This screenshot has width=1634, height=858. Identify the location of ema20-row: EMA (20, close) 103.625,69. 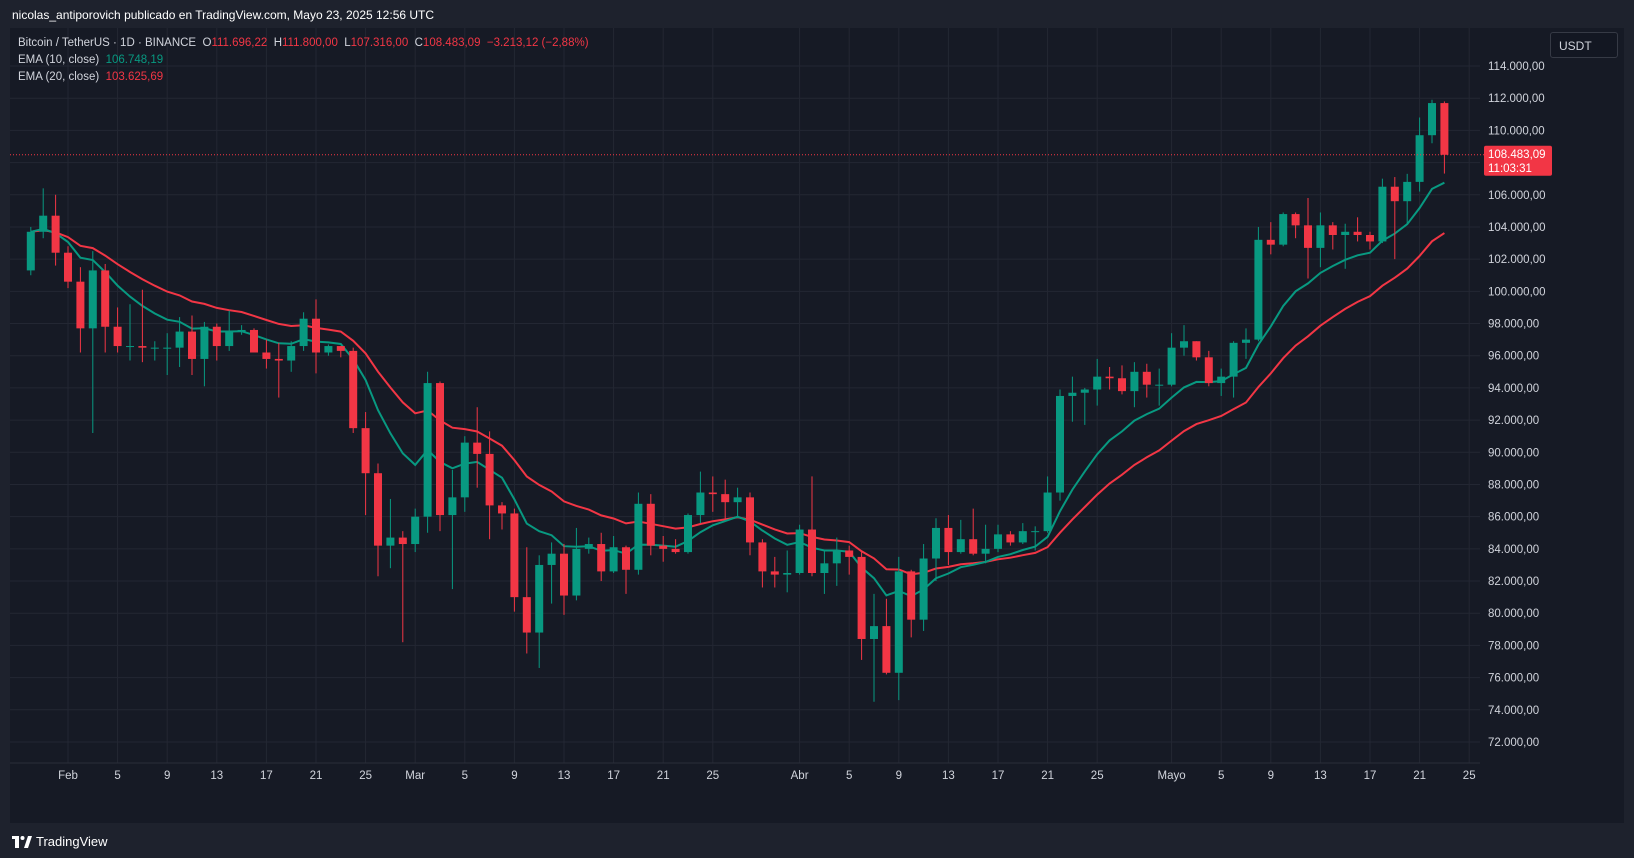
(303, 77).